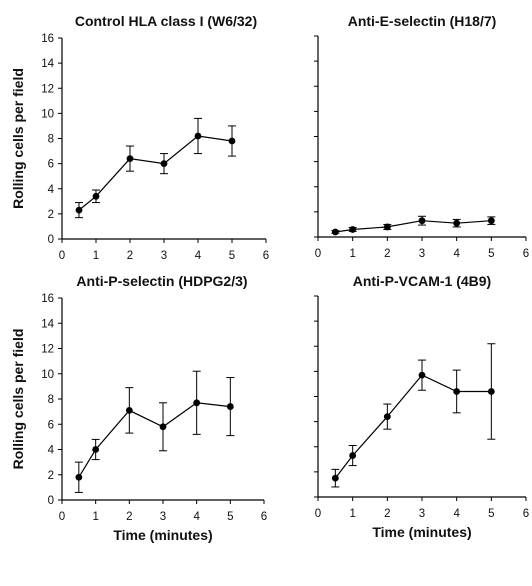 Image resolution: width=532 pixels, height=586 pixels. I want to click on panel-title: Anti-P-selectin (HDPG2/3), so click(161, 281).